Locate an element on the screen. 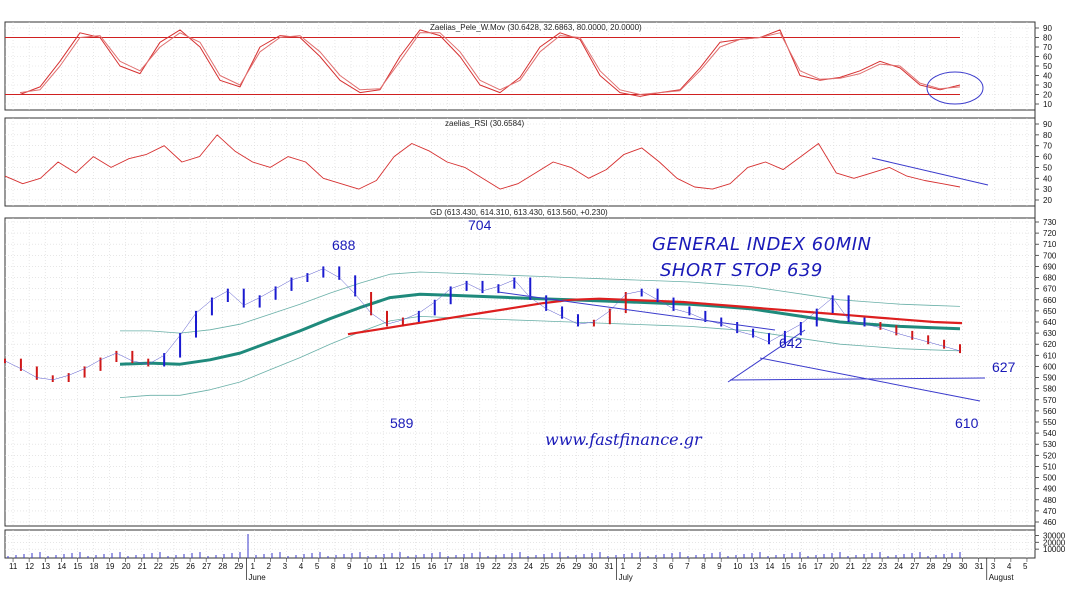 The height and width of the screenshot is (597, 1092). channel-rise-line is located at coordinates (766, 356).